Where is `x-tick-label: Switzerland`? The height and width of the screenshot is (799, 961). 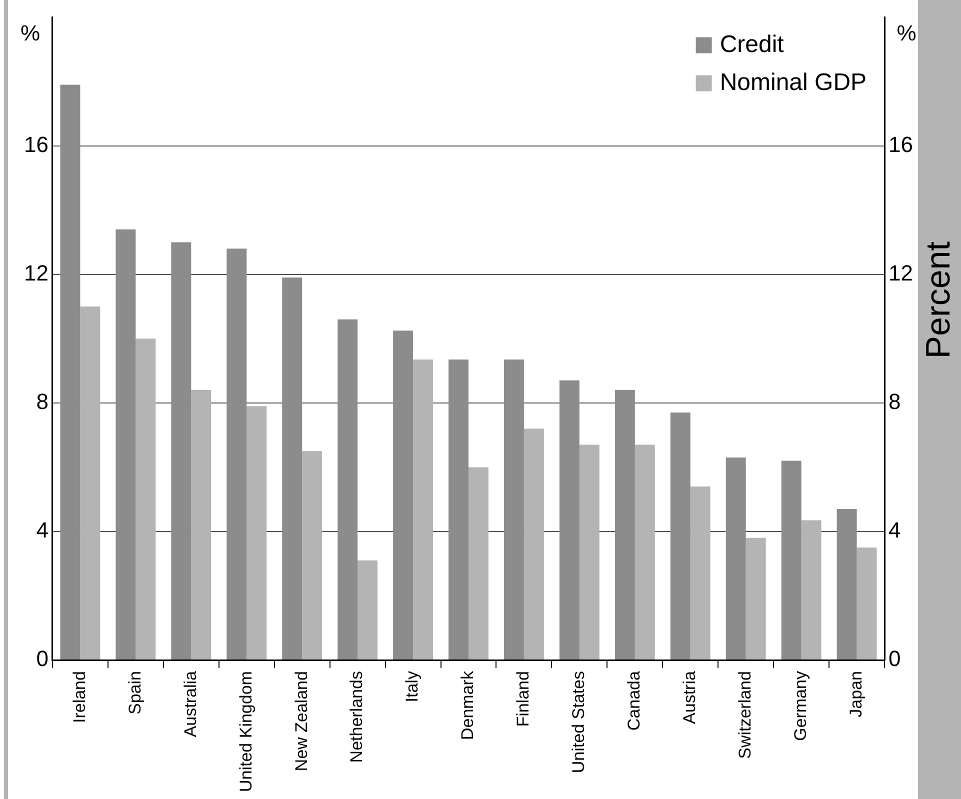 x-tick-label: Switzerland is located at coordinates (745, 715).